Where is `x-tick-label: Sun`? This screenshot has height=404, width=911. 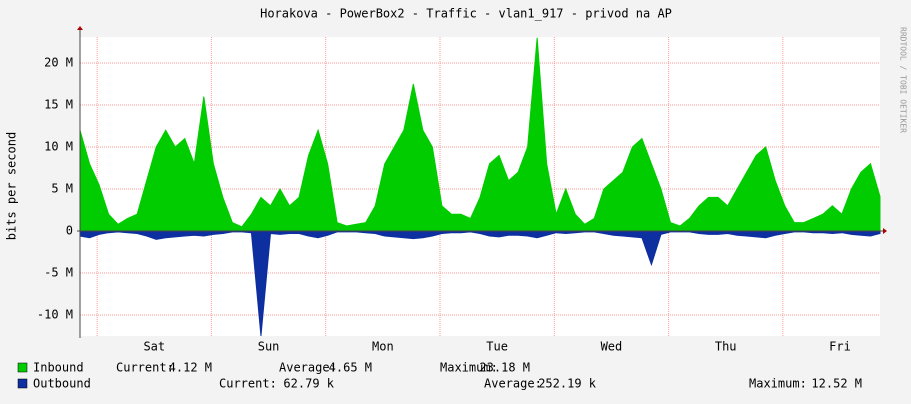
x-tick-label: Sun is located at coordinates (269, 347).